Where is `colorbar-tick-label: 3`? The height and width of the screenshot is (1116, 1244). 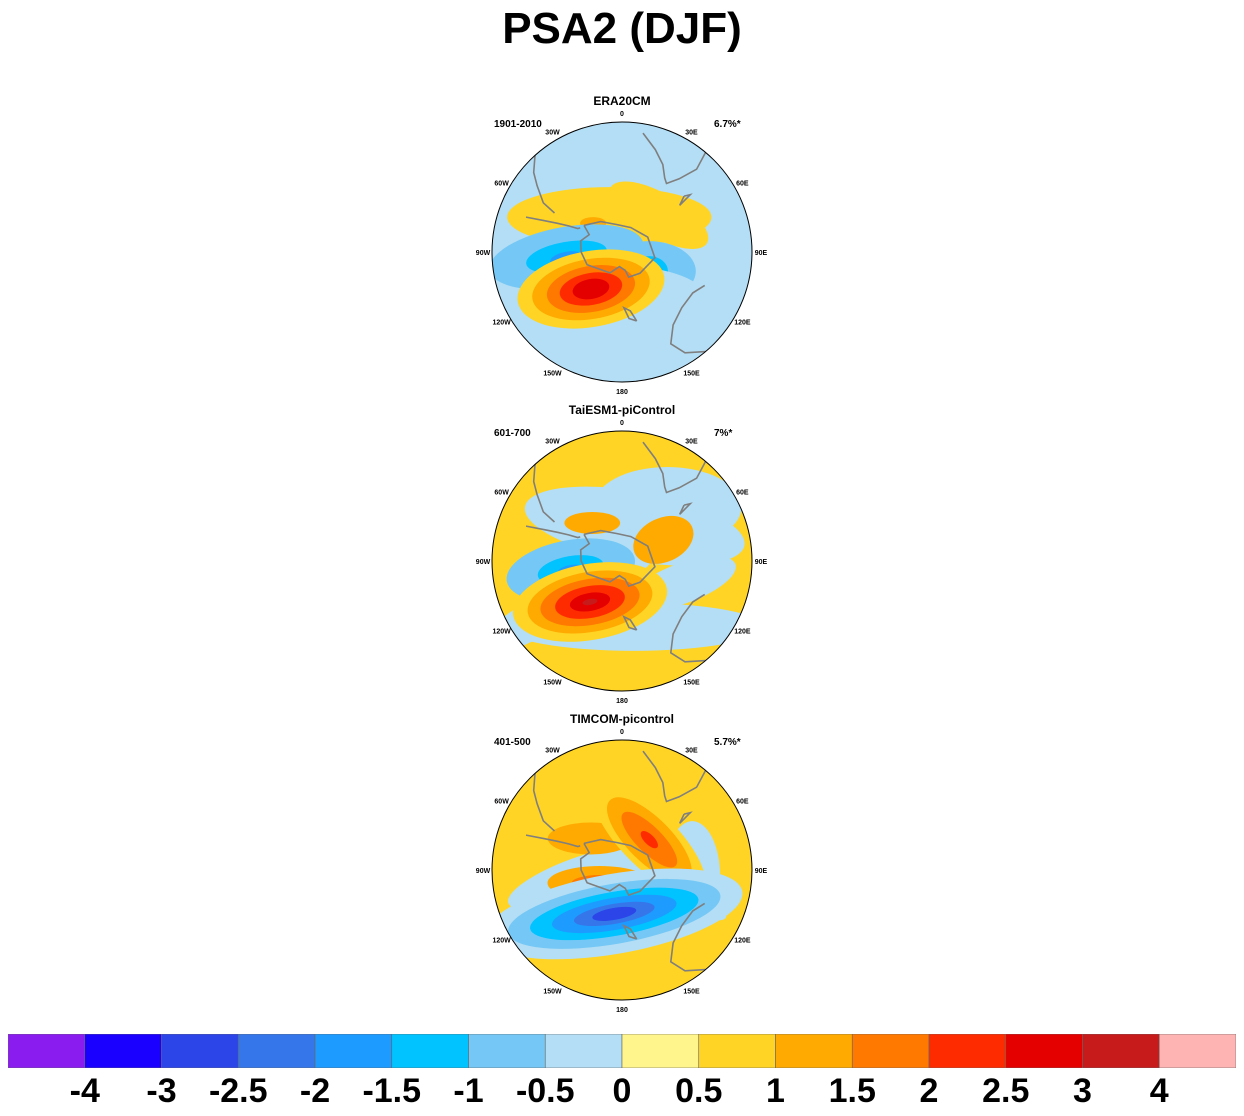 colorbar-tick-label: 3 is located at coordinates (1082, 1091).